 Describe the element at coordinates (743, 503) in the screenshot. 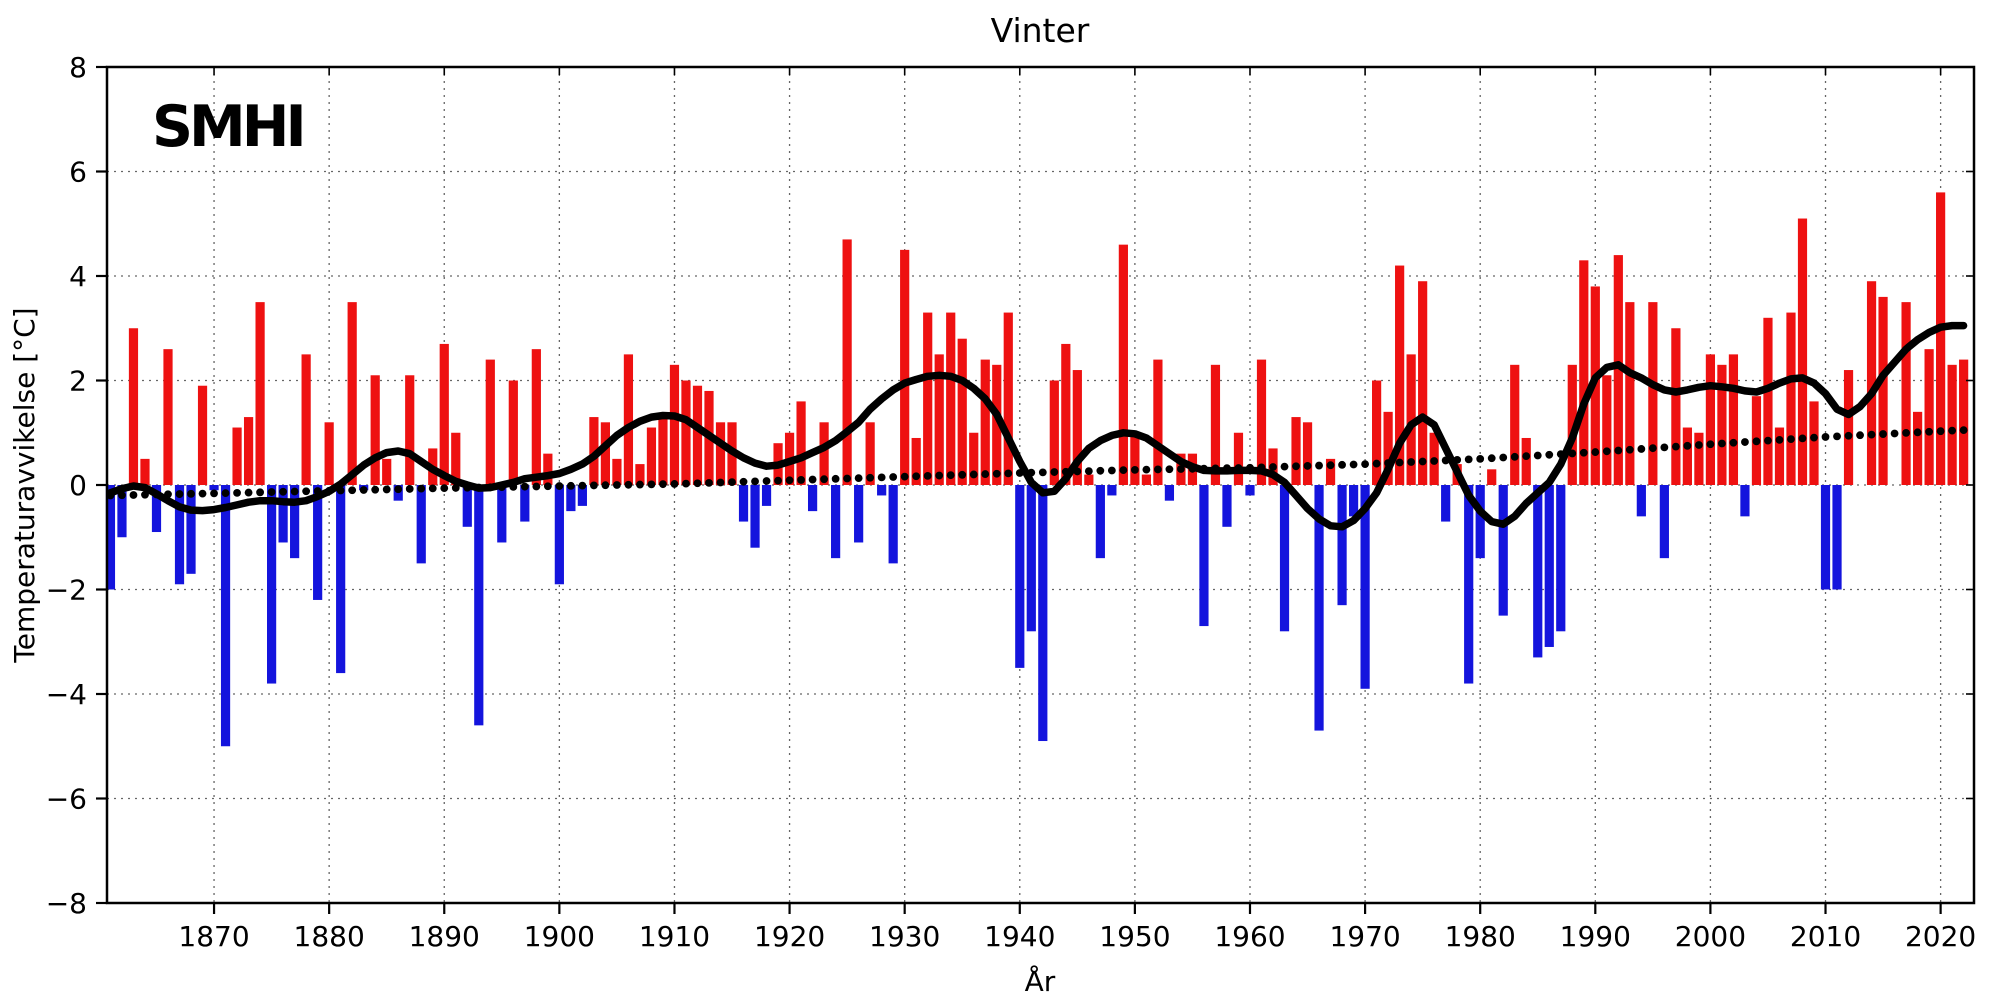

I see `bar-1916` at that location.